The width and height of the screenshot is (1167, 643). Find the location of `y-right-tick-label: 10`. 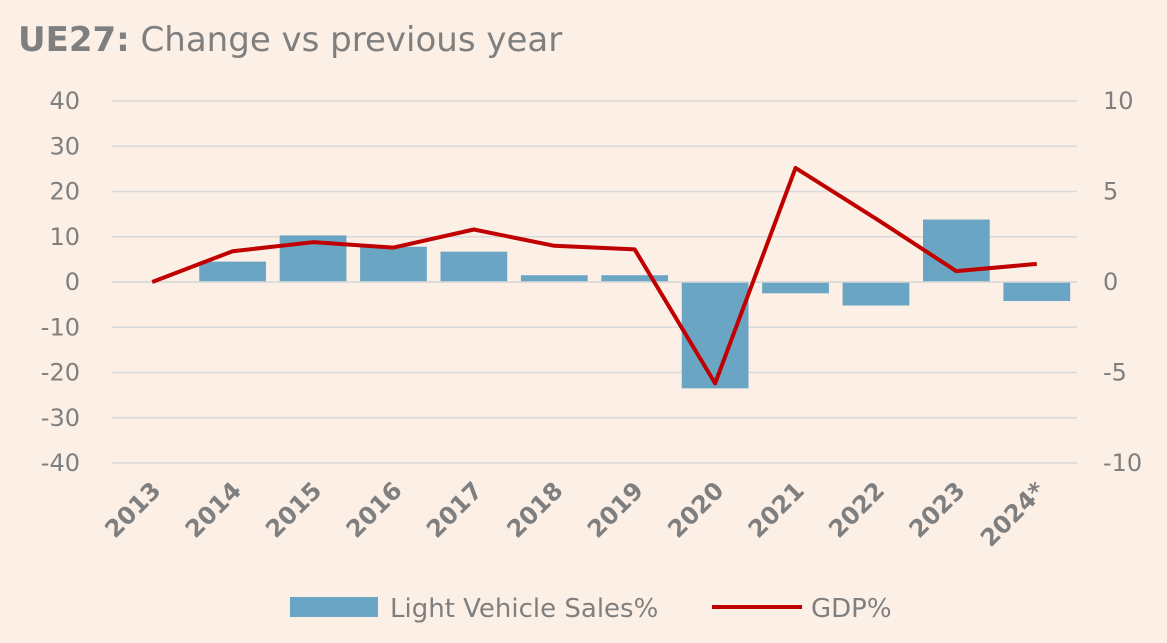

y-right-tick-label: 10 is located at coordinates (1118, 101).